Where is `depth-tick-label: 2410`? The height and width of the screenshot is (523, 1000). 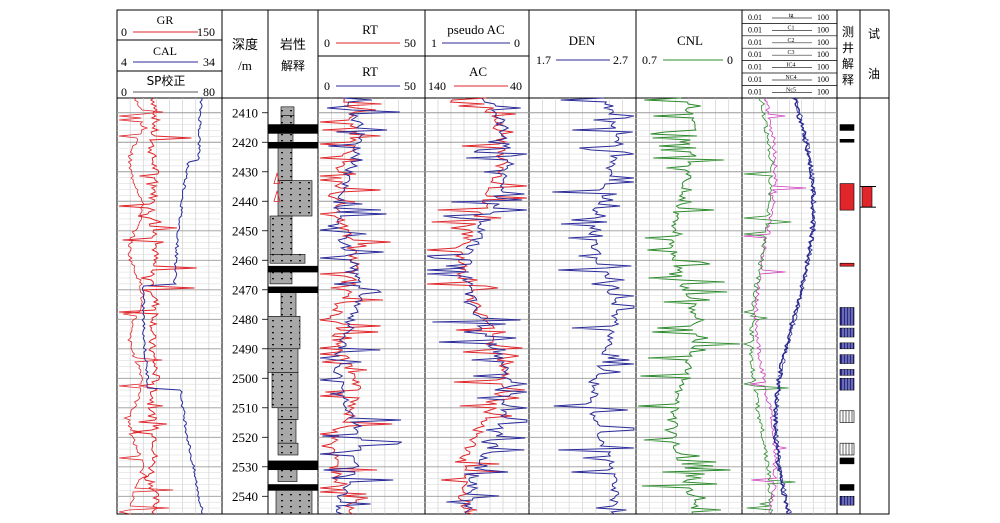
depth-tick-label: 2410 is located at coordinates (245, 112).